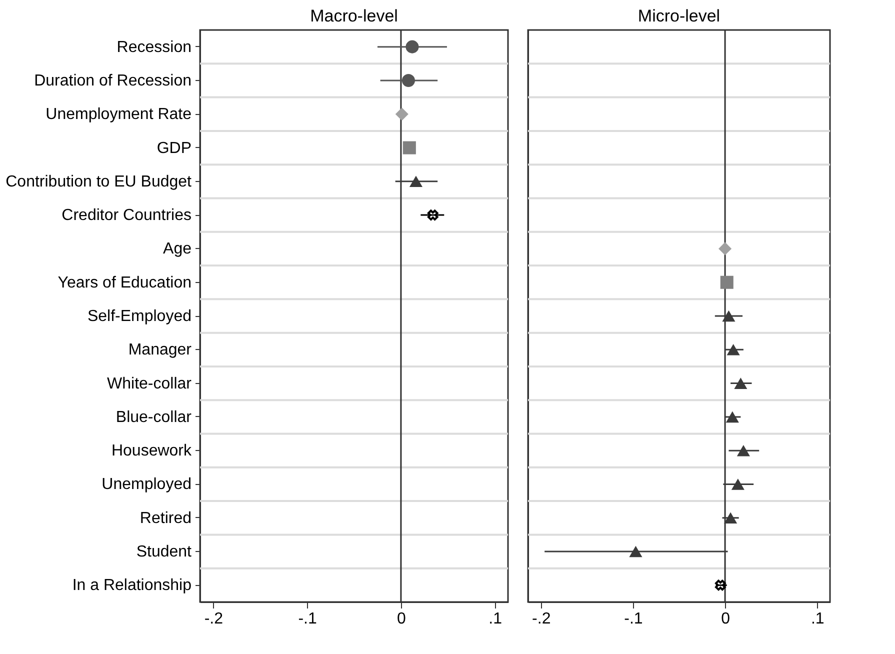 The height and width of the screenshot is (654, 895). What do you see at coordinates (166, 518) in the screenshot?
I see `y-tick-label: Retired` at bounding box center [166, 518].